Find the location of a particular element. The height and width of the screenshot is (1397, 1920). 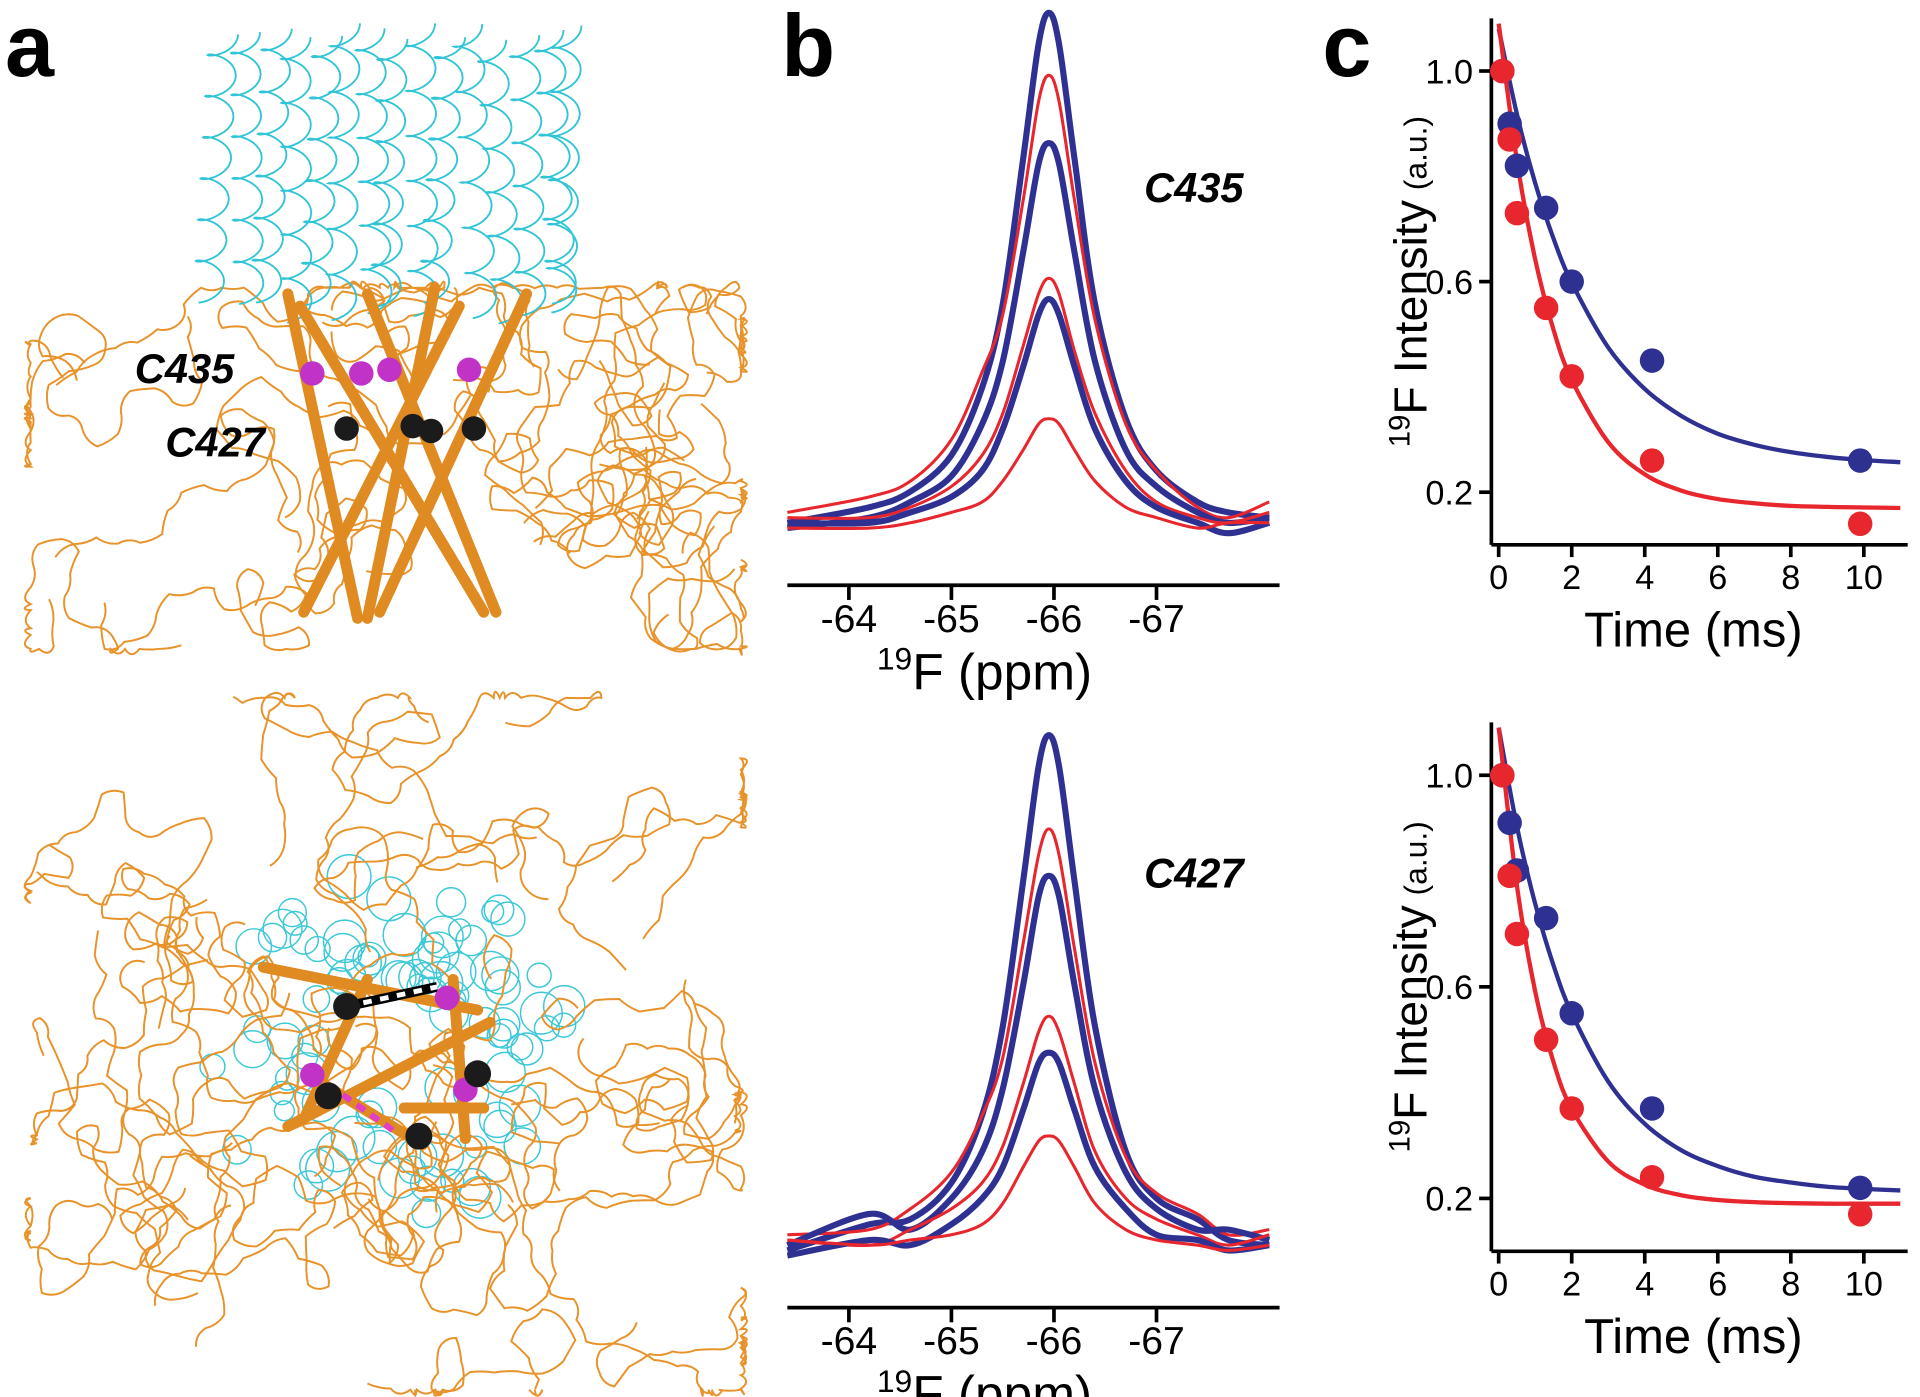

x-tick-label: -67 is located at coordinates (1156, 1341).